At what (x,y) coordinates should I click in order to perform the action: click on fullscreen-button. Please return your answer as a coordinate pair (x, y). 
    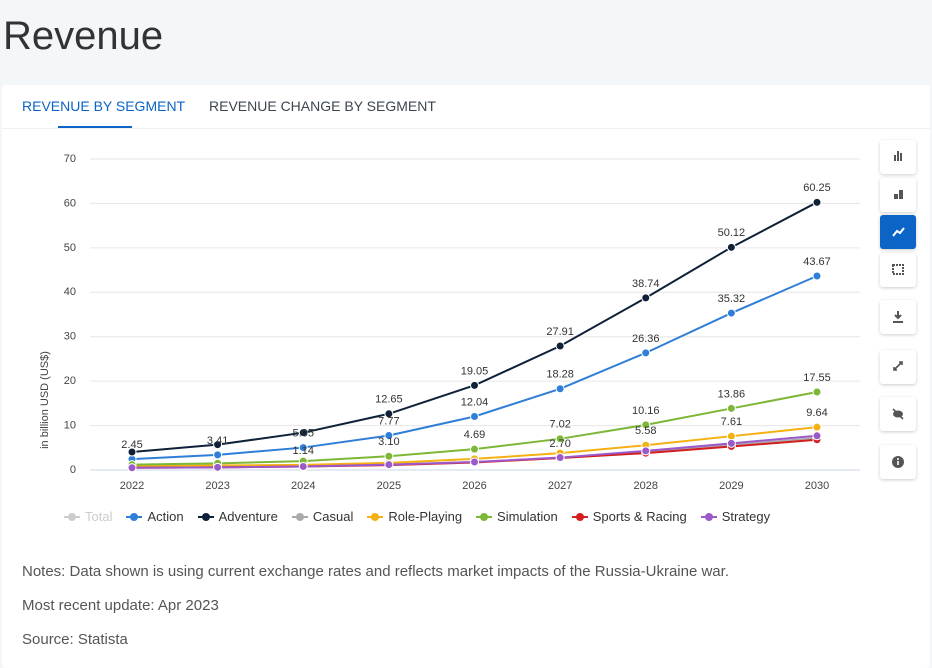
    Looking at the image, I should click on (898, 367).